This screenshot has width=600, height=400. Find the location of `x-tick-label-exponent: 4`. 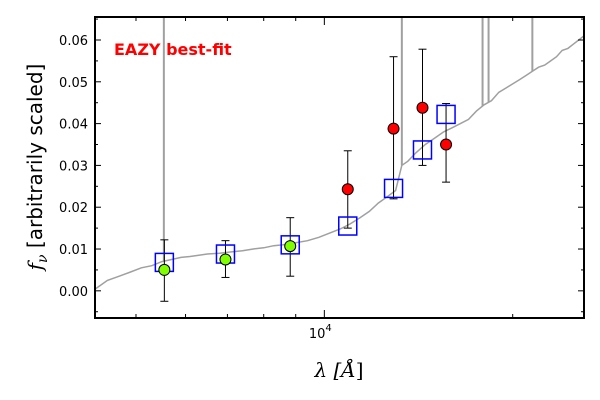

x-tick-label-exponent: 4 is located at coordinates (328, 328).